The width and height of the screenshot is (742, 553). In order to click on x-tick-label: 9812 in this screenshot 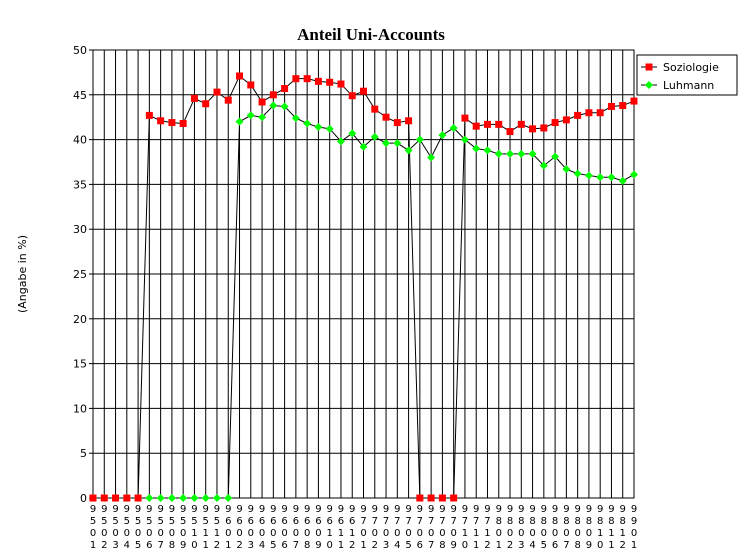, I will do `click(622, 528)`.